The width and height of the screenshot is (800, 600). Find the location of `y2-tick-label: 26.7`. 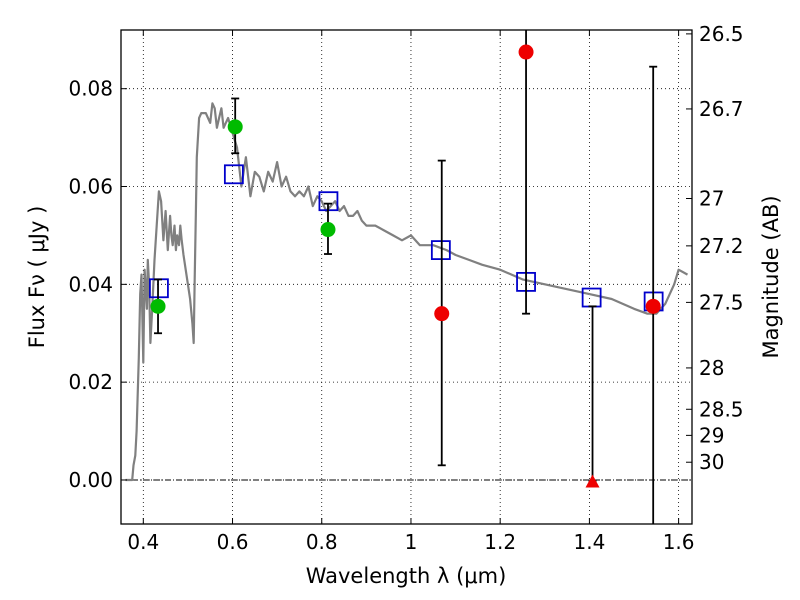

y2-tick-label: 26.7 is located at coordinates (721, 109).